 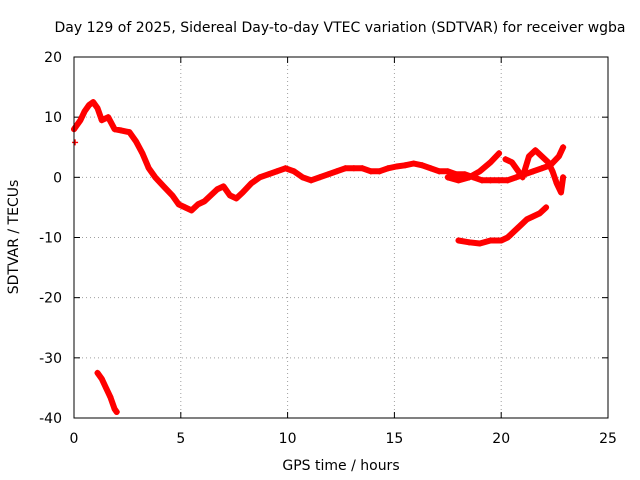 What do you see at coordinates (340, 466) in the screenshot?
I see `x-axis-label: GPS time / hours` at bounding box center [340, 466].